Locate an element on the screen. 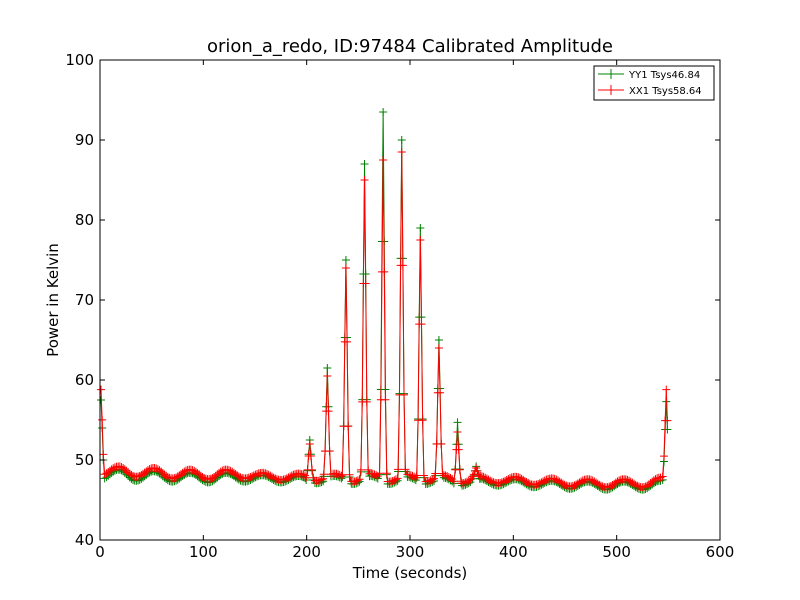 This screenshot has height=600, width=800. x-tick-label: 400 is located at coordinates (513, 552).